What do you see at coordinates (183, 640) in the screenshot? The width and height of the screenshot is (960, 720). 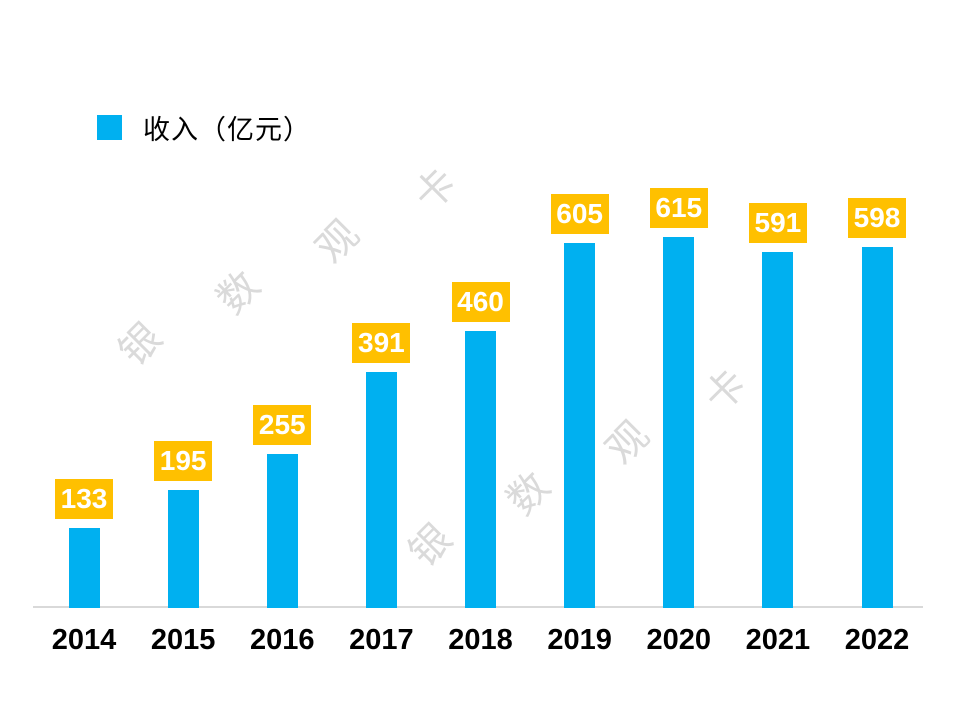 I see `x-axis-tick-label: 2015` at bounding box center [183, 640].